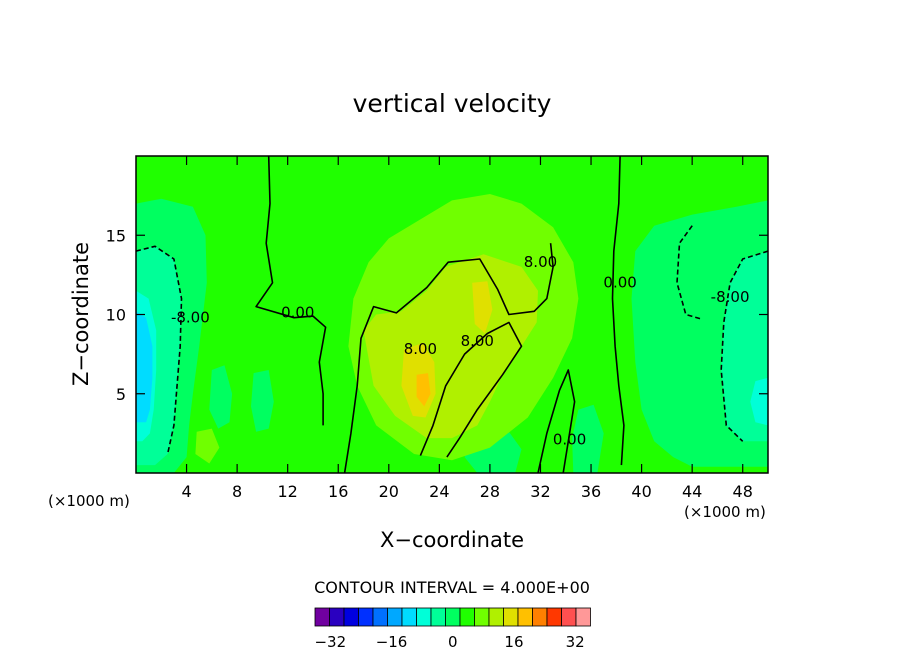  Describe the element at coordinates (116, 235) in the screenshot. I see `y-tick-label-2: 15` at that location.